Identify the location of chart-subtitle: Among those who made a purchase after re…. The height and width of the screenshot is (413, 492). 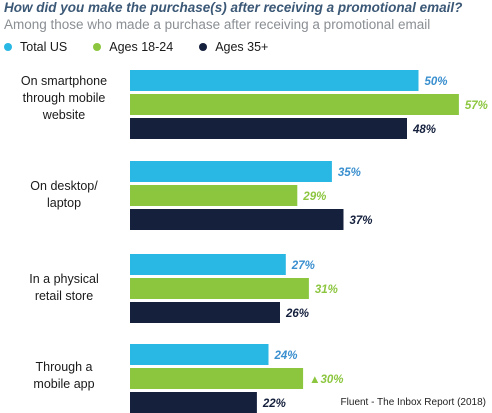
(217, 24).